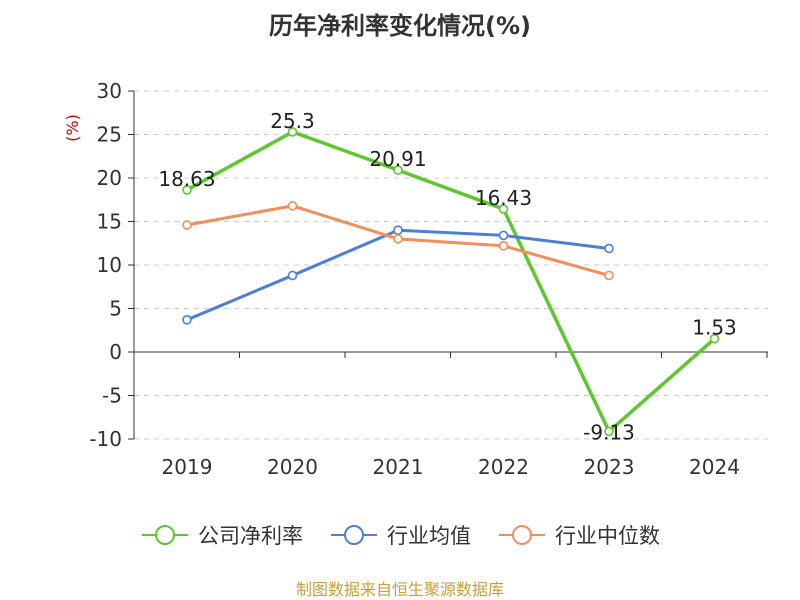 This screenshot has width=800, height=600. I want to click on y-tick-label: 30, so click(109, 91).